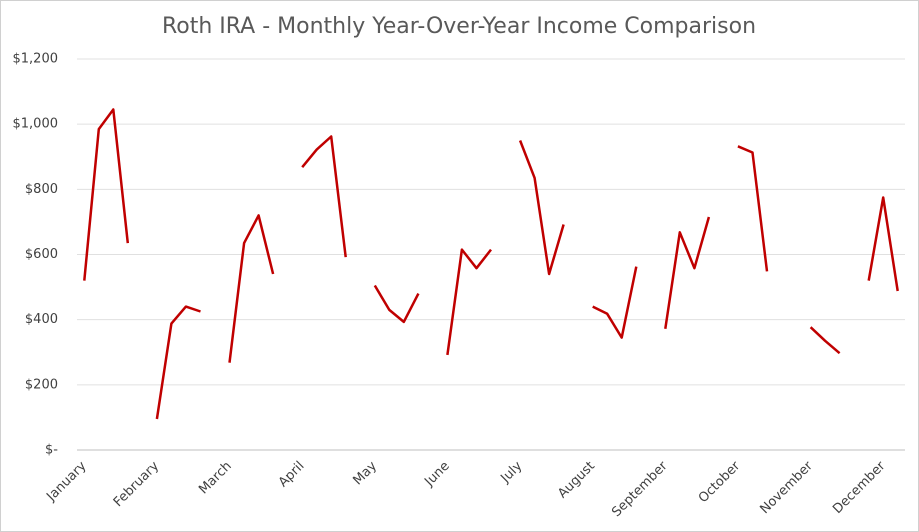  What do you see at coordinates (41, 319) in the screenshot?
I see `y-tick-label: $400` at bounding box center [41, 319].